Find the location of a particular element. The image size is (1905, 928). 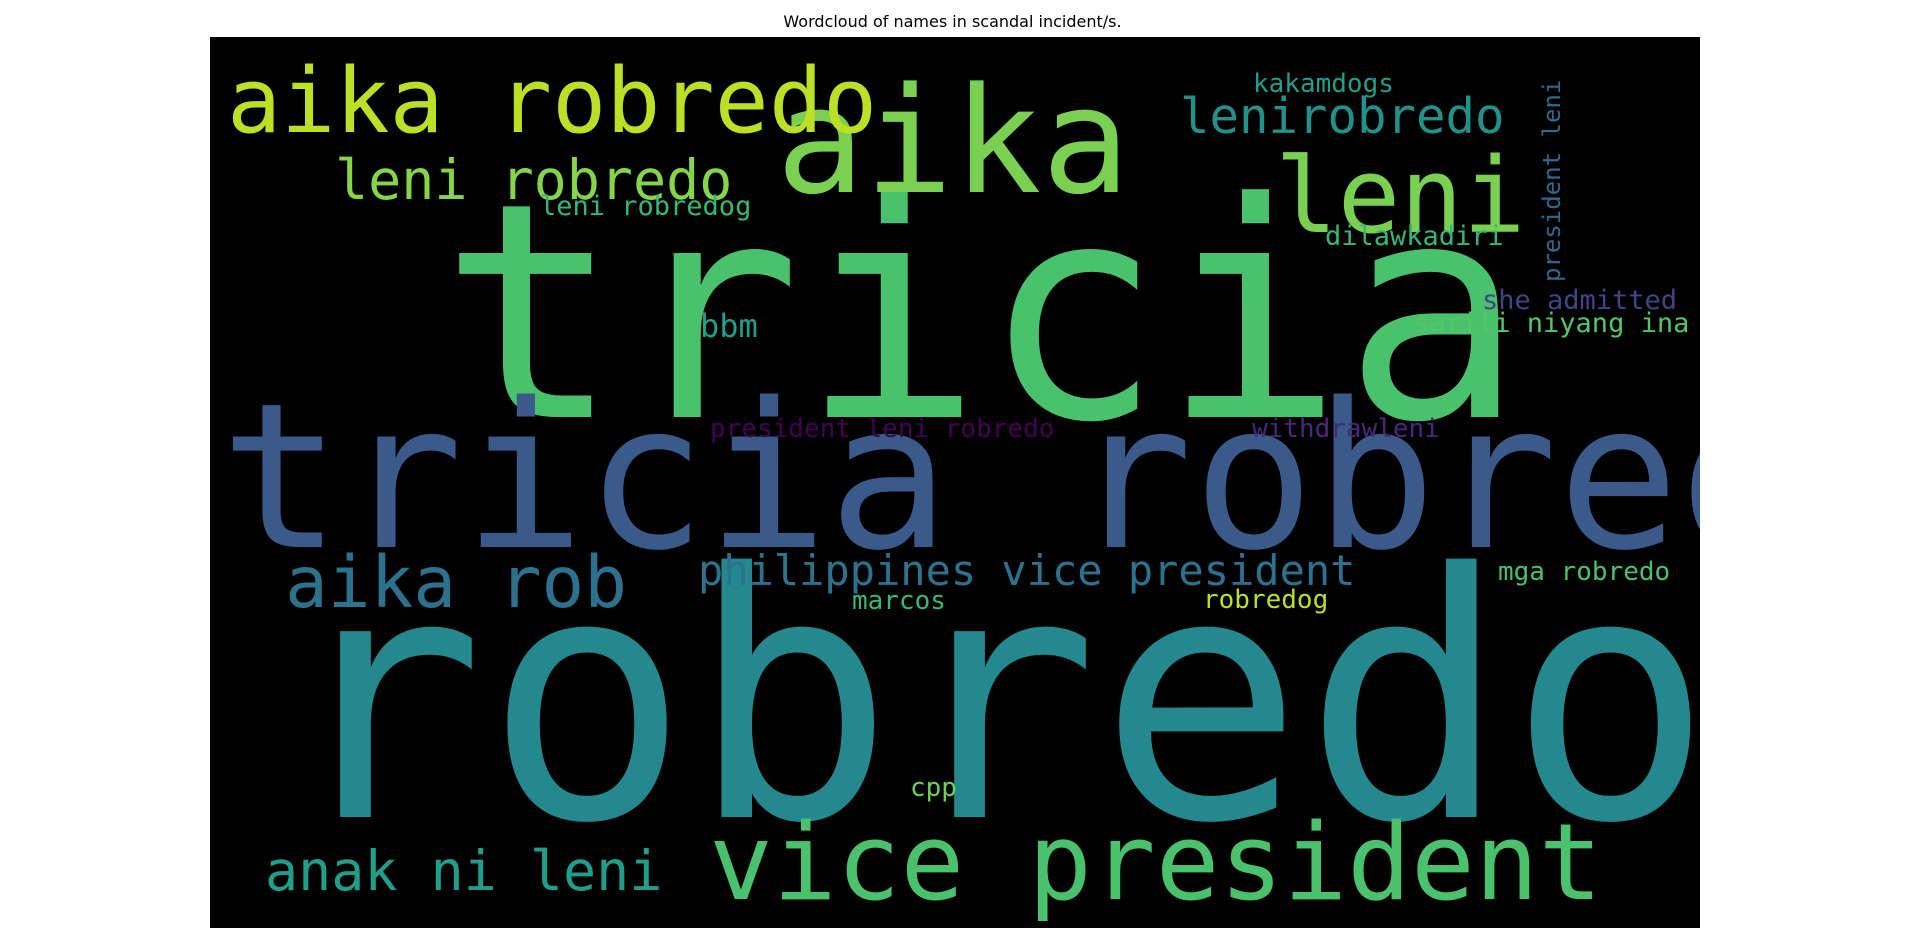

word-aika-rob: aika rob is located at coordinates (456, 582).